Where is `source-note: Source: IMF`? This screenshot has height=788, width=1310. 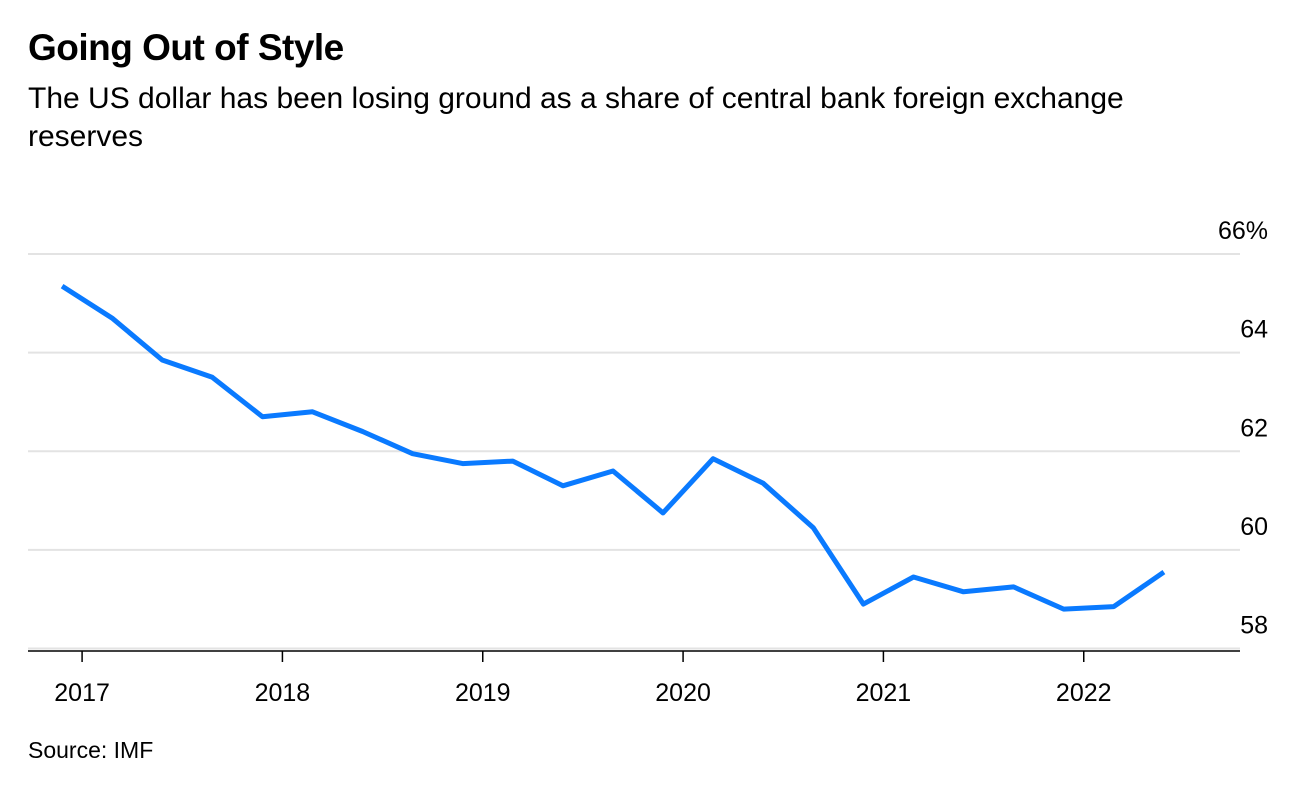 source-note: Source: IMF is located at coordinates (91, 750).